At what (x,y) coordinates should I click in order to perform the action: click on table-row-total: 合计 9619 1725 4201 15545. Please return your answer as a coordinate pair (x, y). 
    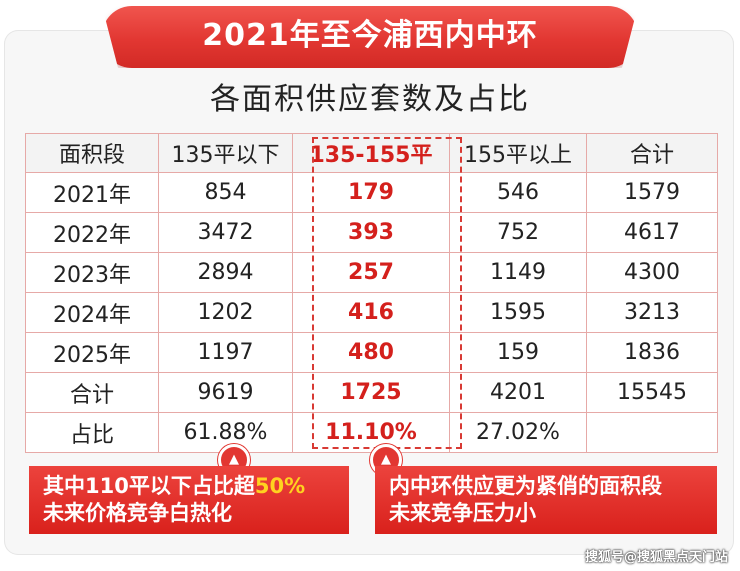
    Looking at the image, I should click on (371, 392).